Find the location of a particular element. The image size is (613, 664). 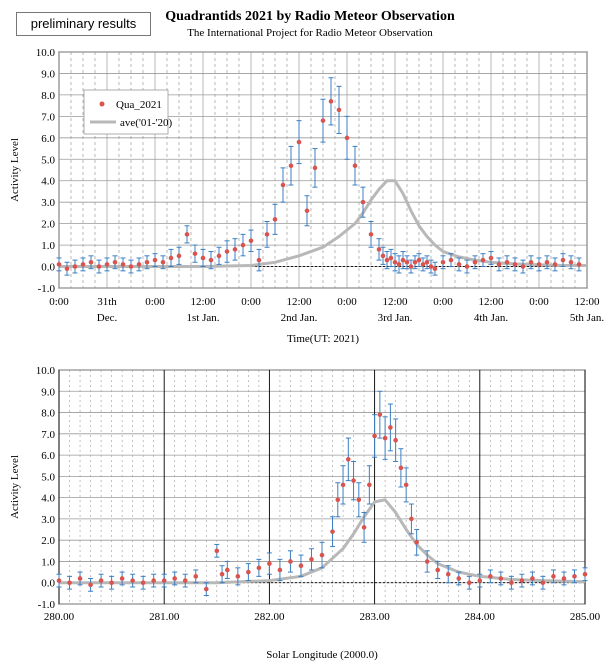

y-tick-label: 10.0 is located at coordinates (46, 53).